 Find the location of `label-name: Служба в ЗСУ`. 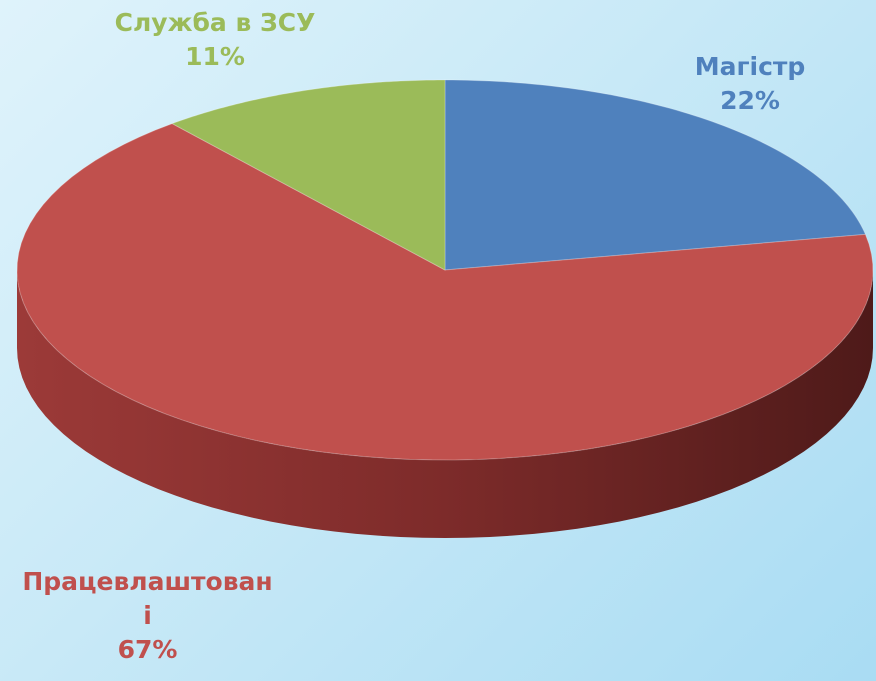

label-name: Служба в ЗСУ is located at coordinates (215, 22).